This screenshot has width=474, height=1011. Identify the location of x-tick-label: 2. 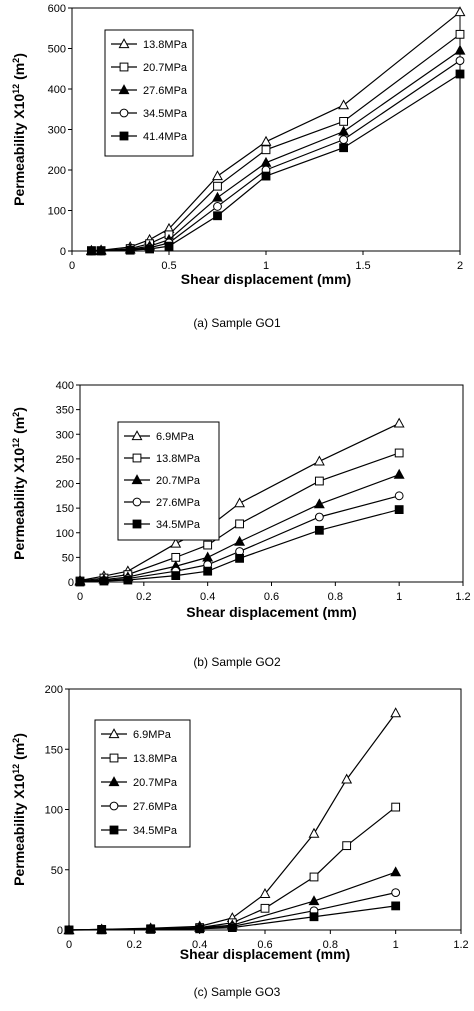
(460, 266).